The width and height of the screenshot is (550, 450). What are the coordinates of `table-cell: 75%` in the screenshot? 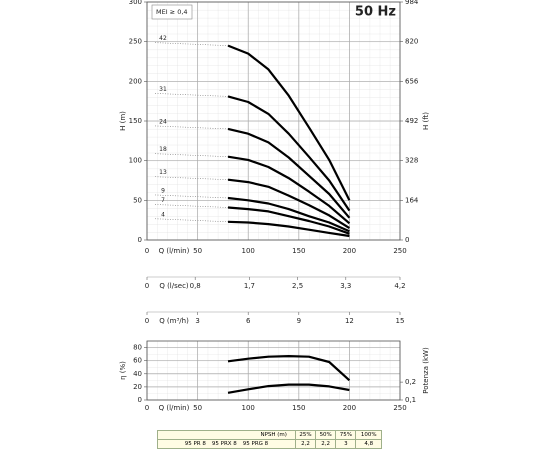 It's located at (346, 435).